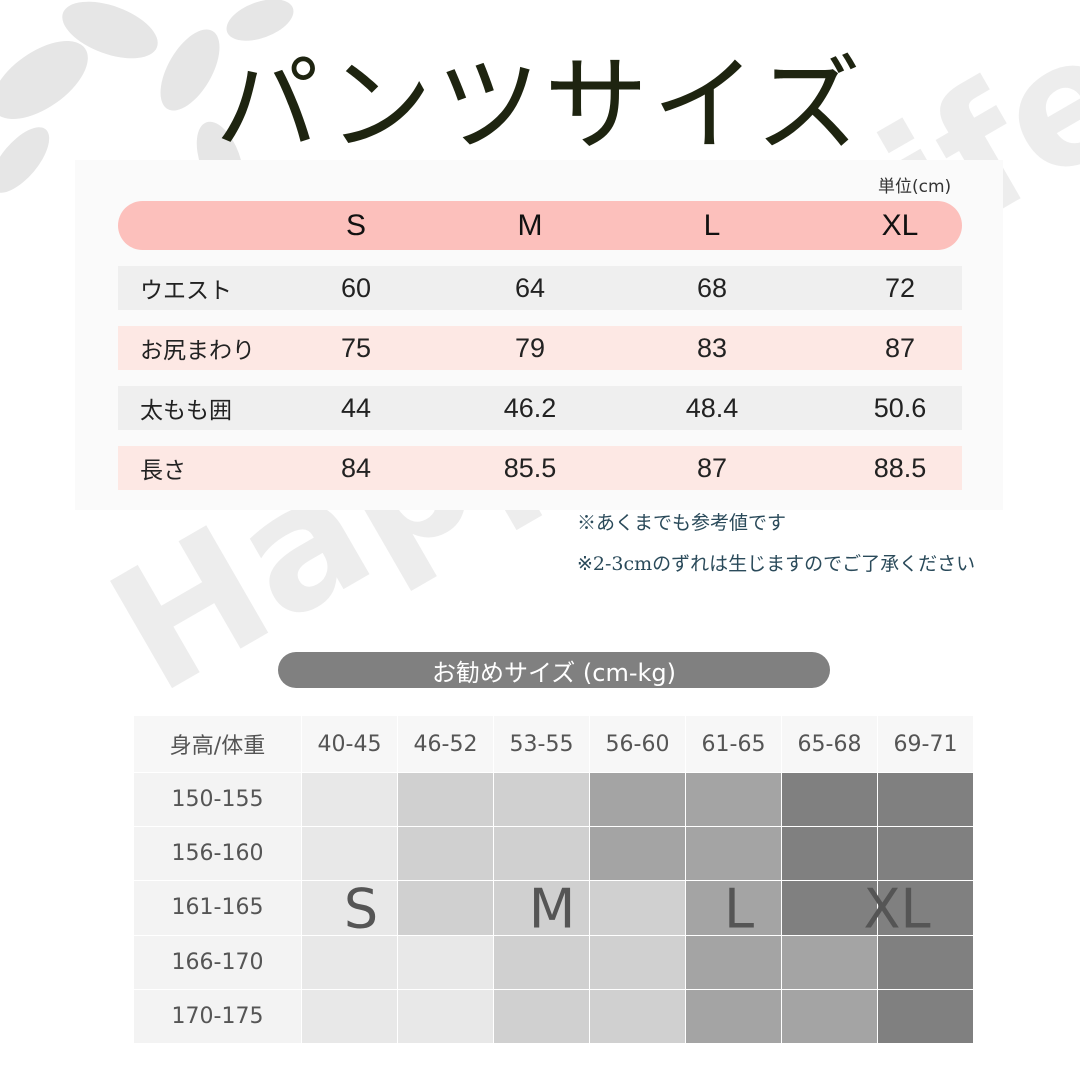  I want to click on height-label: 150-155, so click(218, 800).